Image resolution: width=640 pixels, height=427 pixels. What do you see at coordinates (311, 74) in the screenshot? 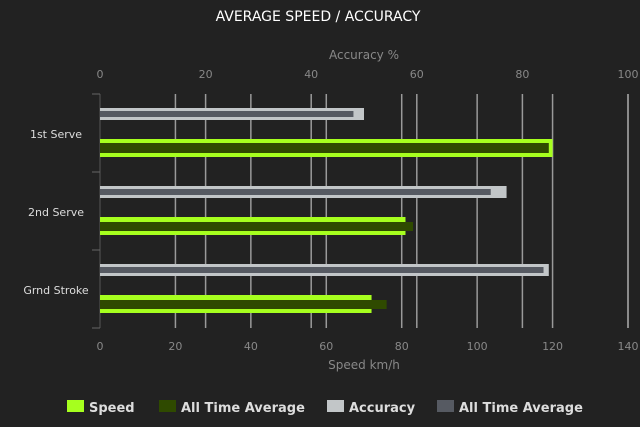
I see `accuracy-tick-label: 40` at bounding box center [311, 74].